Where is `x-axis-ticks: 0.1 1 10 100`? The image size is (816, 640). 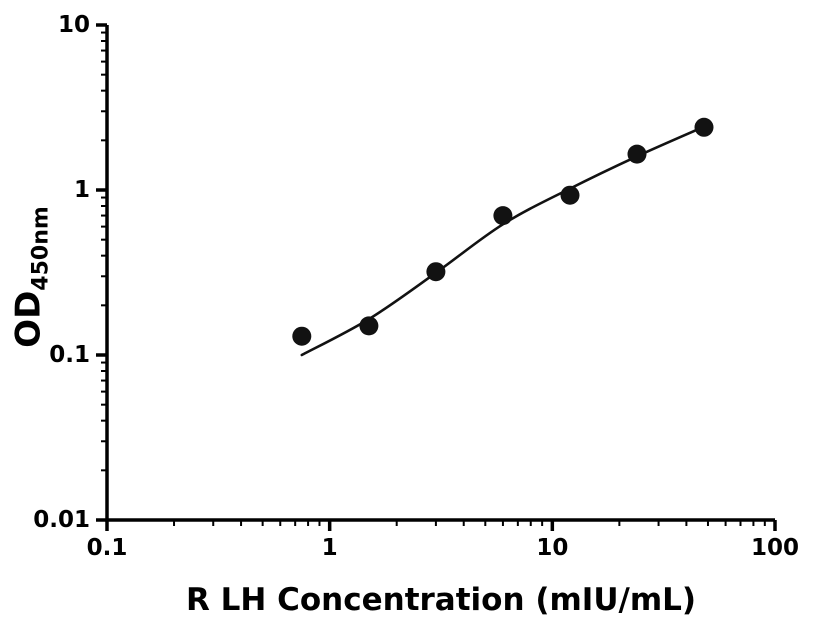
x-axis-ticks: 0.1 1 10 100 is located at coordinates (443, 540).